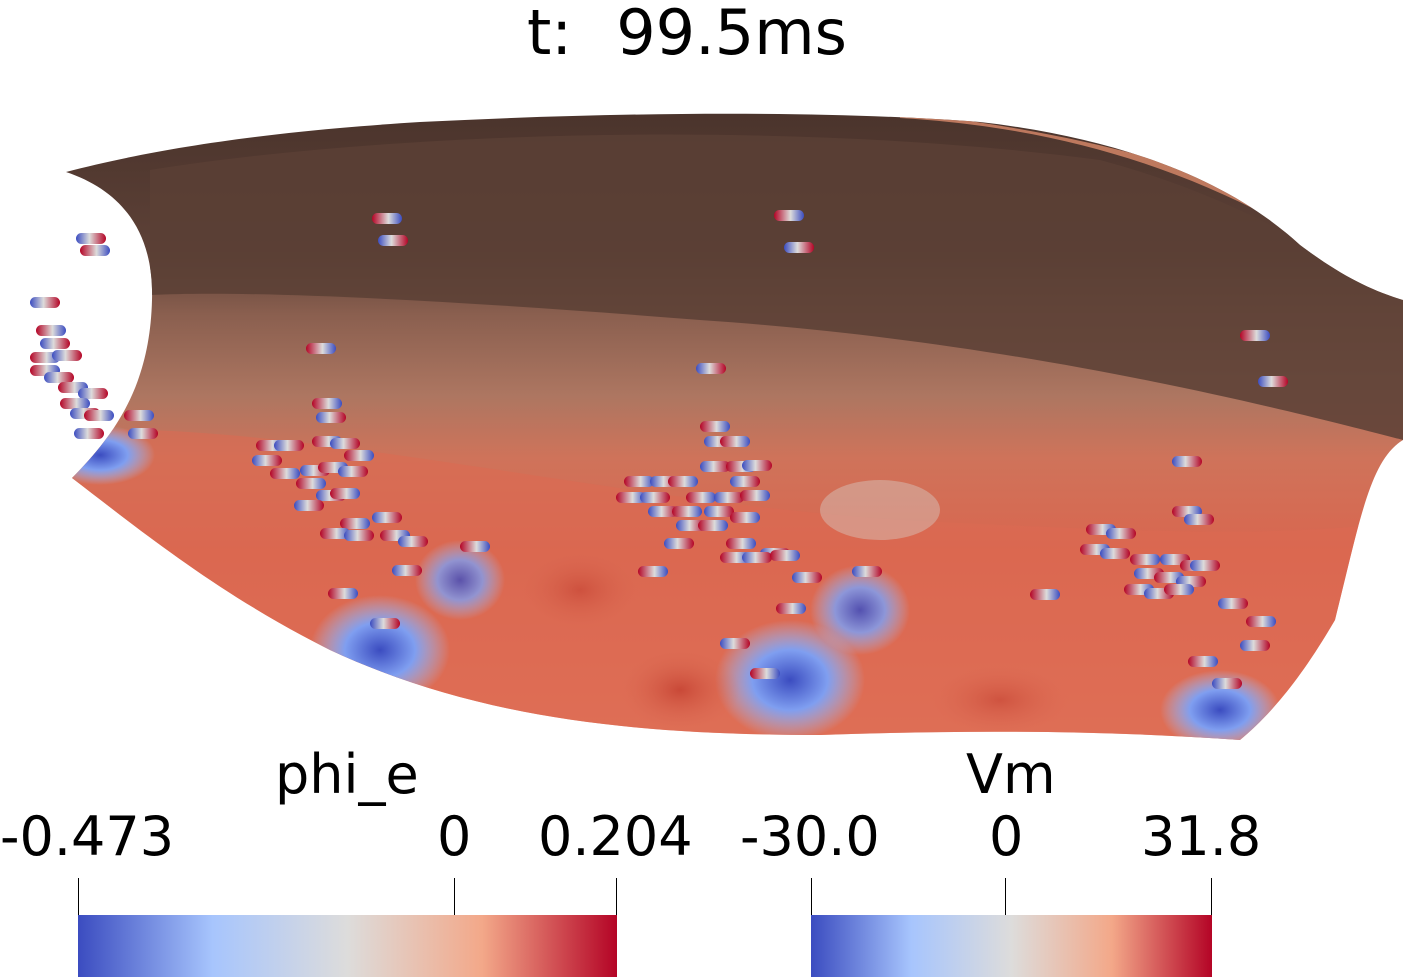 The image size is (1404, 977). Describe the element at coordinates (347, 946) in the screenshot. I see `phi-e-colorbar` at that location.